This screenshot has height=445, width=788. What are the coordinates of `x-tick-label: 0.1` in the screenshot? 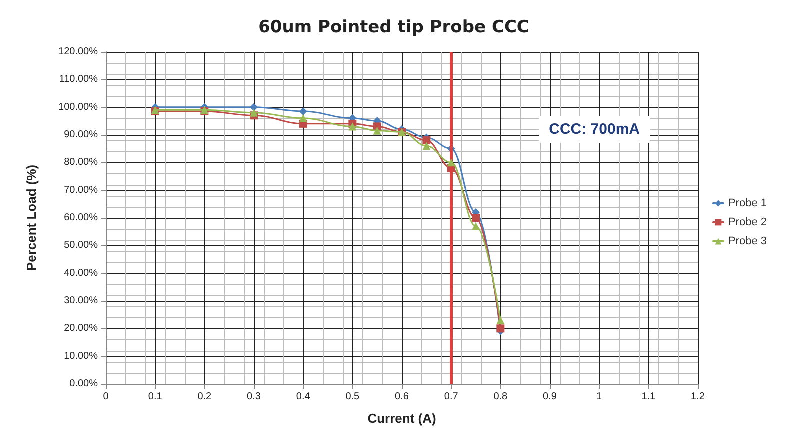 It's located at (155, 397).